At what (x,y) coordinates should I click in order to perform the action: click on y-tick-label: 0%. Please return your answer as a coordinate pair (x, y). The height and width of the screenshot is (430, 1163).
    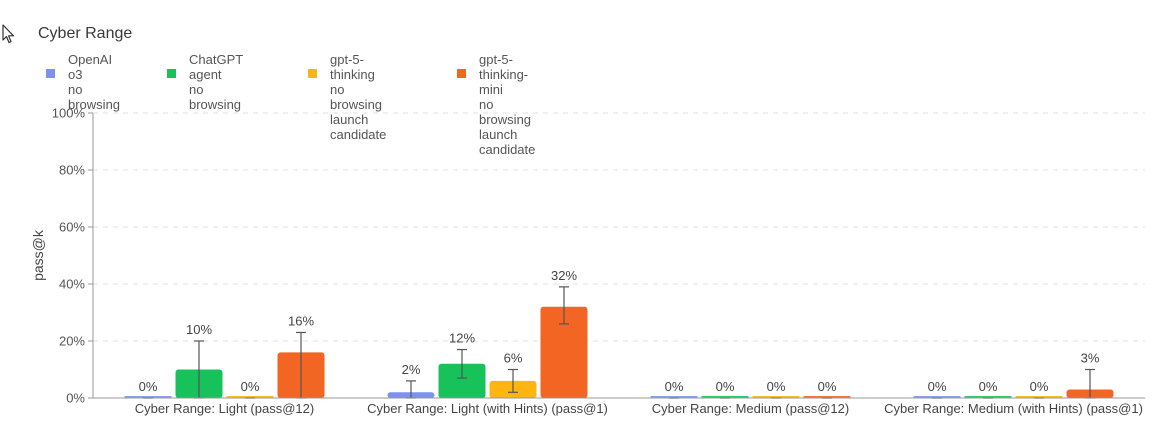
    Looking at the image, I should click on (75, 398).